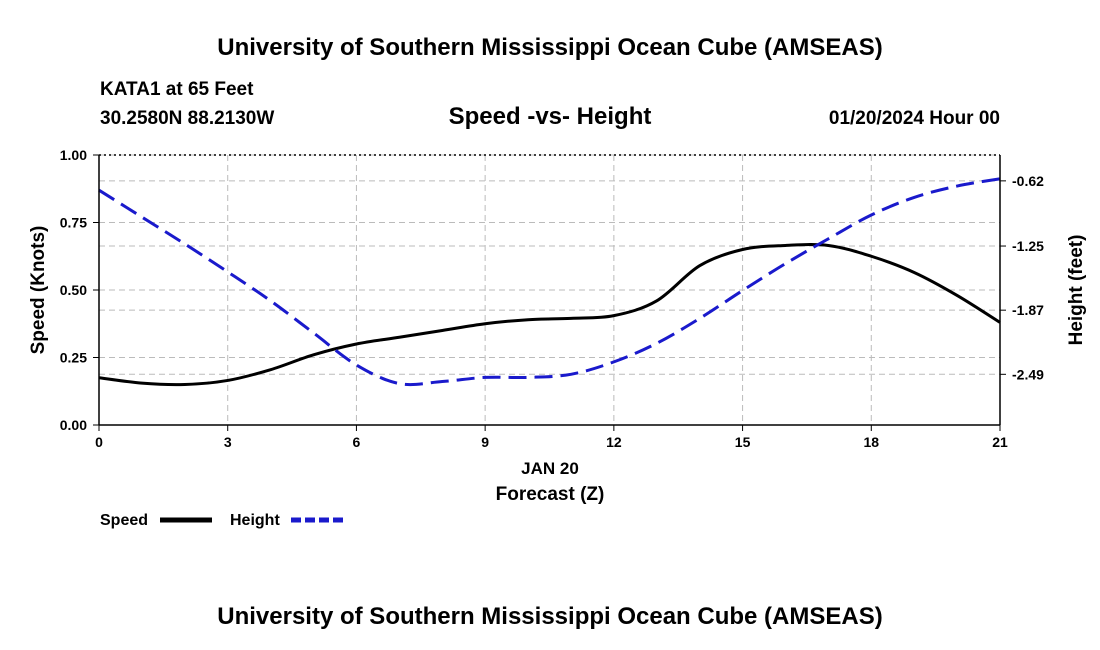  What do you see at coordinates (550, 468) in the screenshot?
I see `x-date-label: JAN 20` at bounding box center [550, 468].